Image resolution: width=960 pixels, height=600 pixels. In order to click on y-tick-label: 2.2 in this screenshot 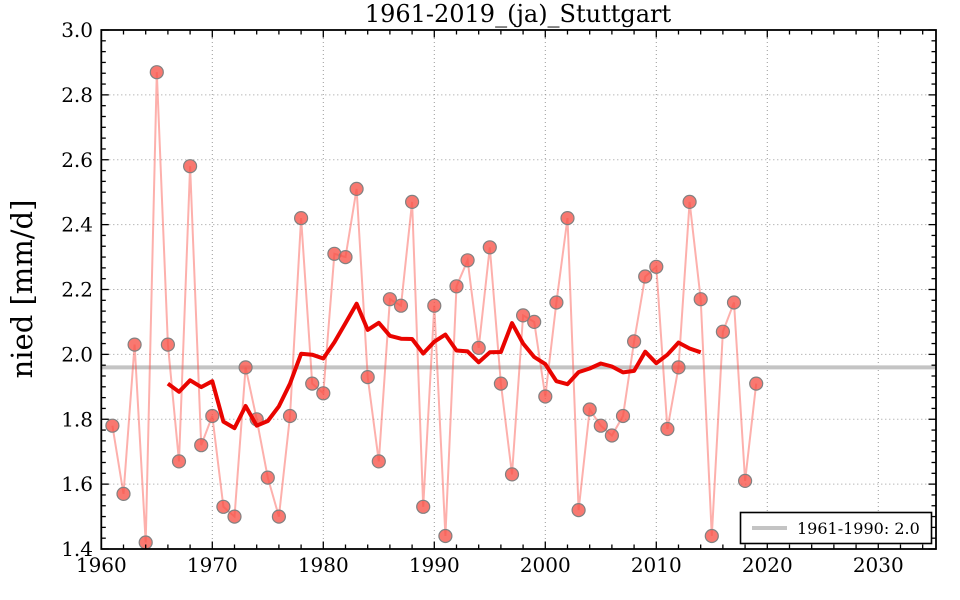, I will do `click(77, 290)`.